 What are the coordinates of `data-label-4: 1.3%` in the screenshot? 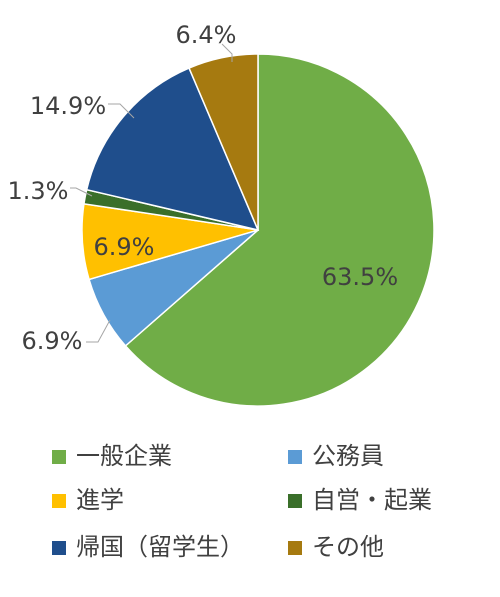 It's located at (38, 191).